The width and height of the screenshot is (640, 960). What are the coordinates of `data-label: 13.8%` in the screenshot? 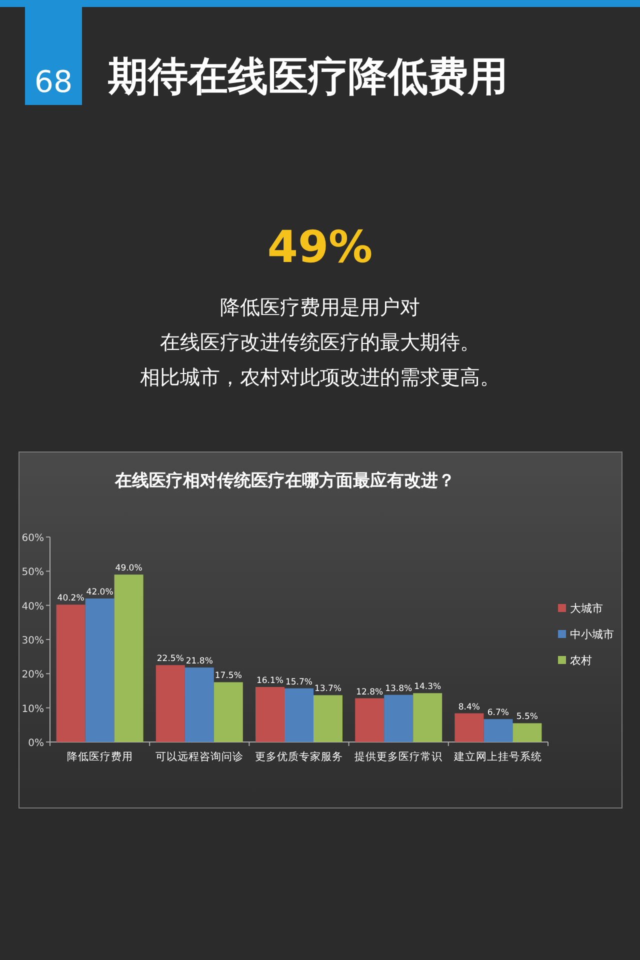 It's located at (398, 689).